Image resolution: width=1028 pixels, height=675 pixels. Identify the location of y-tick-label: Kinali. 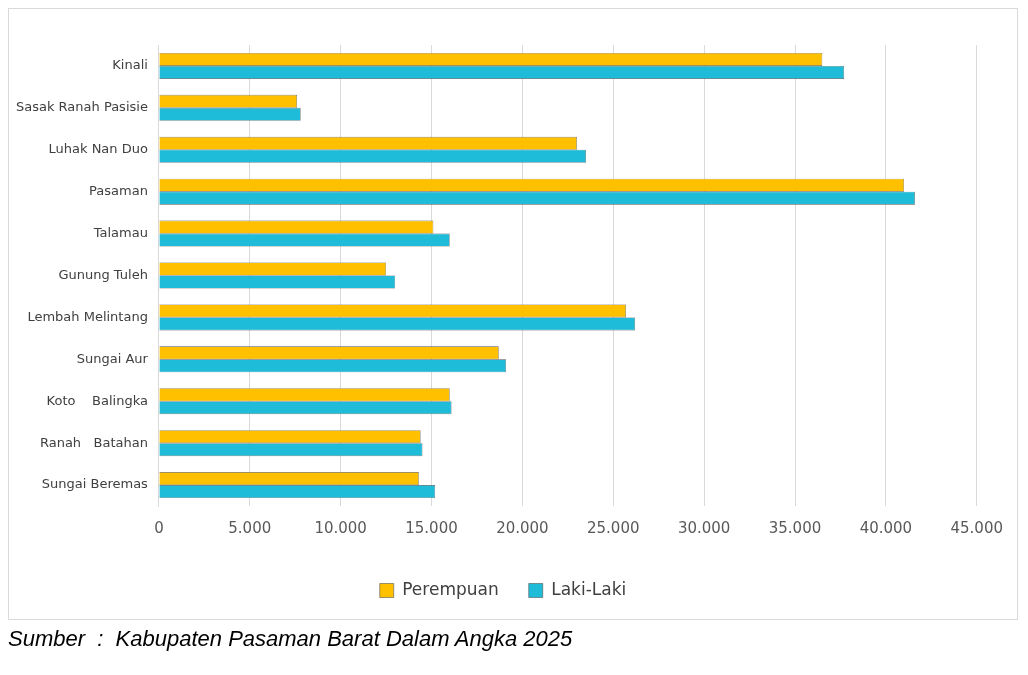
(130, 65).